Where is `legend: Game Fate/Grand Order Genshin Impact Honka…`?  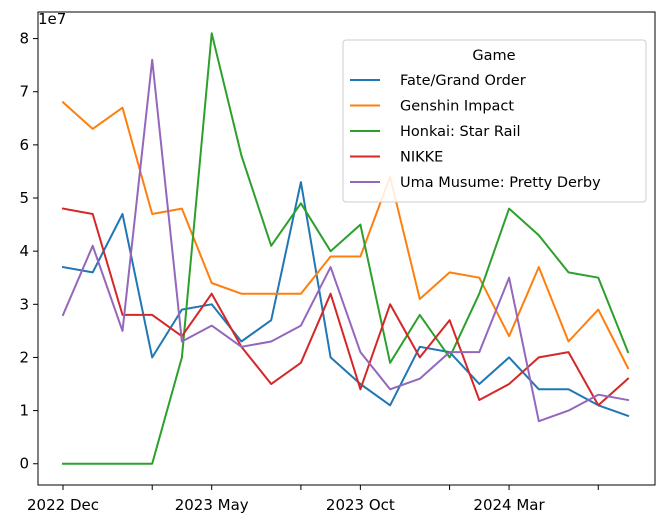
legend: Game Fate/Grand Order Genshin Impact Honka… is located at coordinates (494, 121).